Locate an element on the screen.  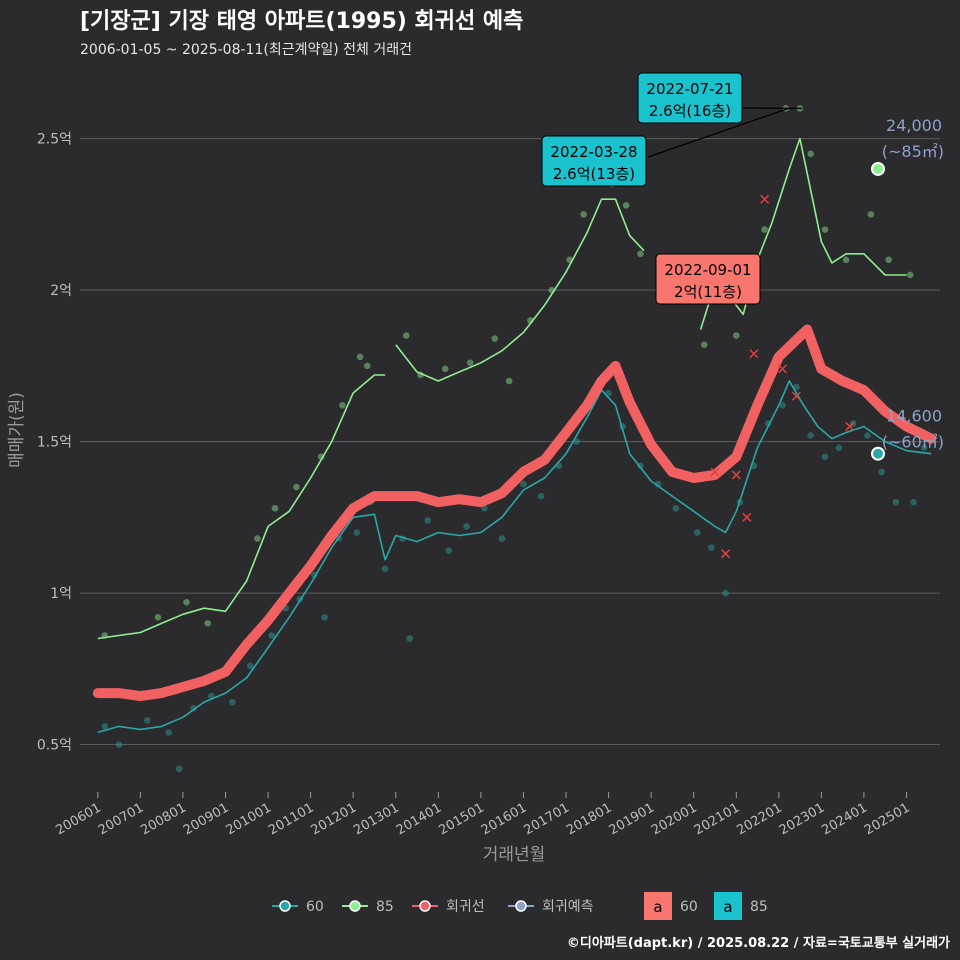
callout-value: 2.6억(16층) is located at coordinates (690, 111).